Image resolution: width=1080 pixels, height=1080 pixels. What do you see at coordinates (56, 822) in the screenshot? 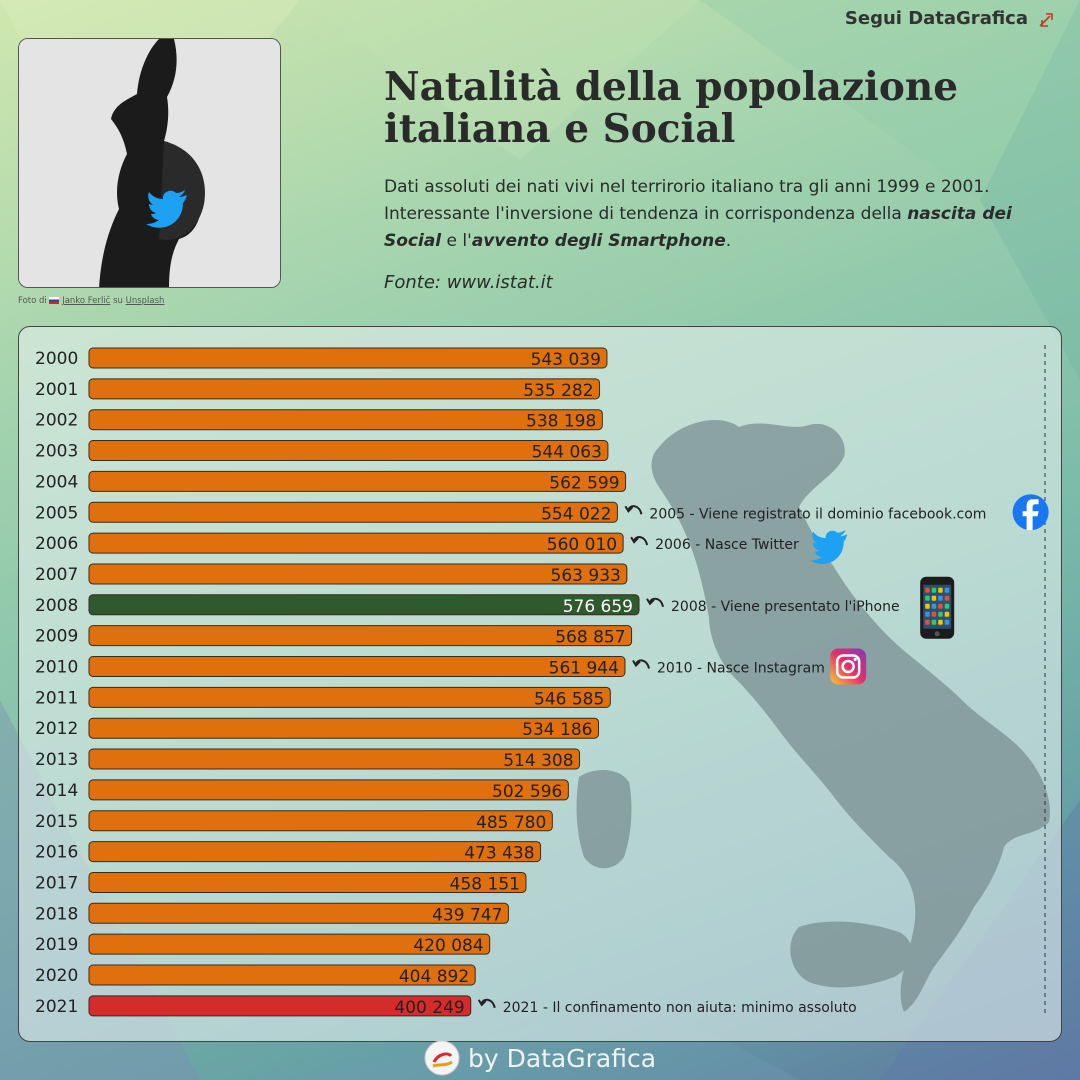
I see `y-tick-label: 2015` at bounding box center [56, 822].